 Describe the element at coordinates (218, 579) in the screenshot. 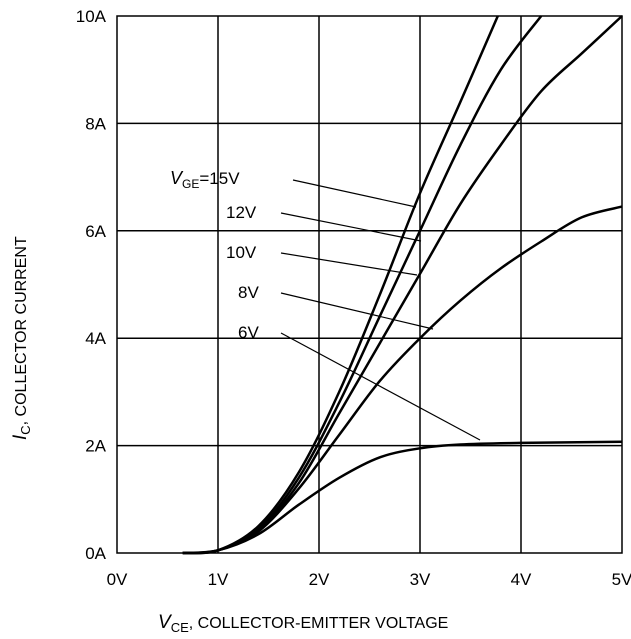

I see `x-tick-label: 1V` at that location.